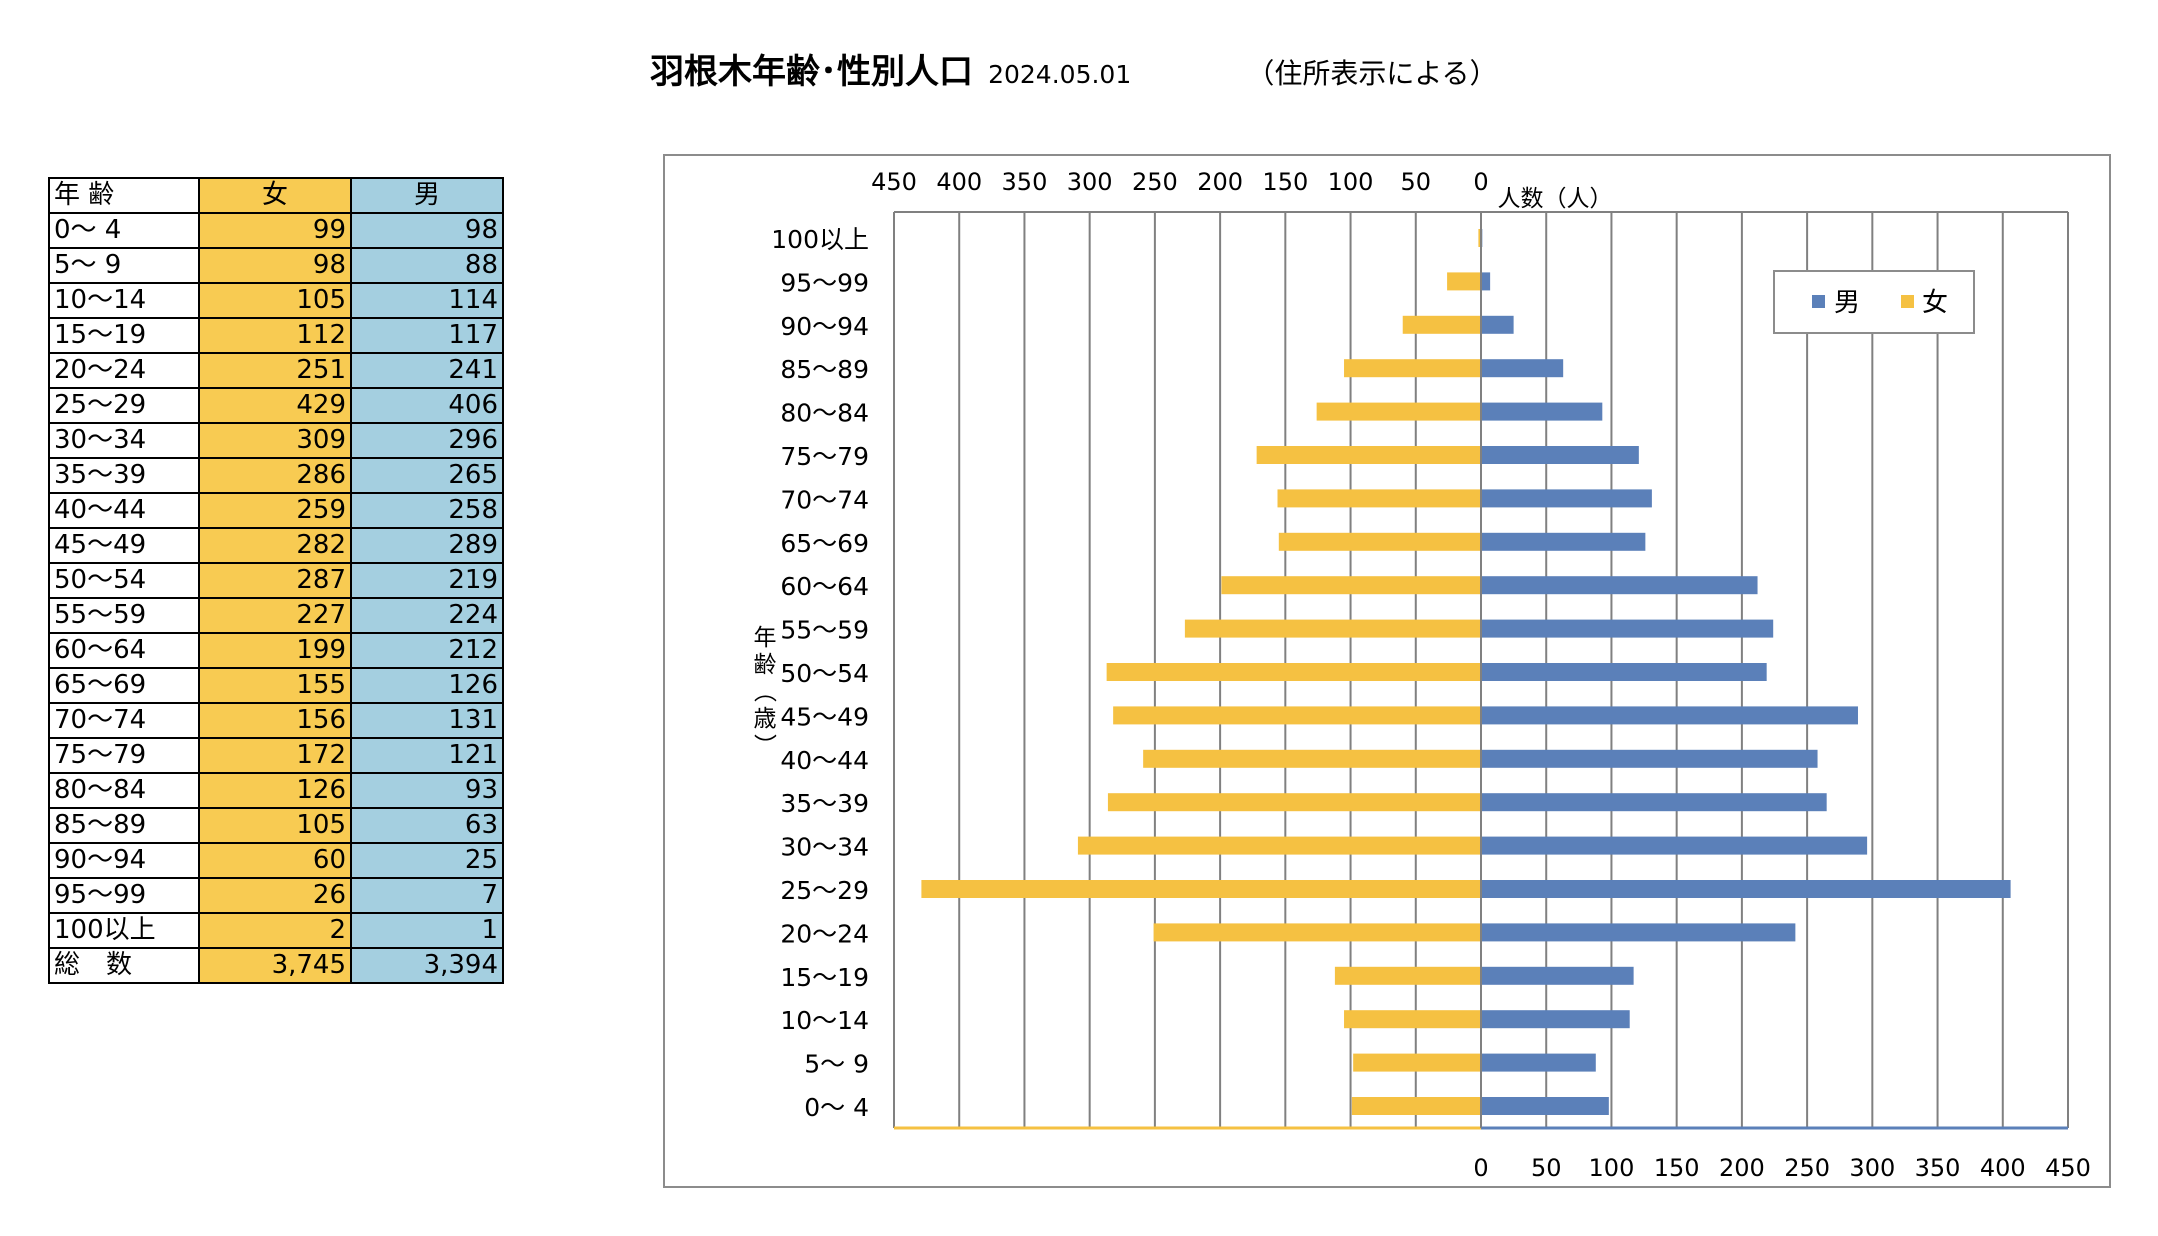 Image resolution: width=2158 pixels, height=1236 pixels. What do you see at coordinates (1872, 1168) in the screenshot?
I see `bottom-tick-label: 300` at bounding box center [1872, 1168].